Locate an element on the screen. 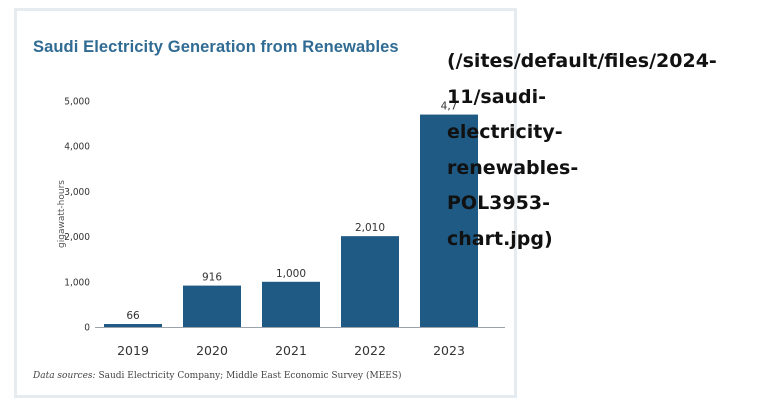 Image resolution: width=759 pixels, height=401 pixels. data-label-2021: 1,000 is located at coordinates (291, 274).